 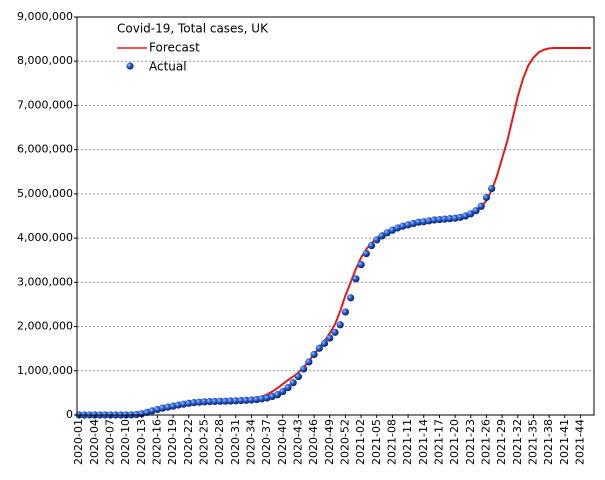 I want to click on y-tick-label: 3,000,000, so click(x=45, y=281).